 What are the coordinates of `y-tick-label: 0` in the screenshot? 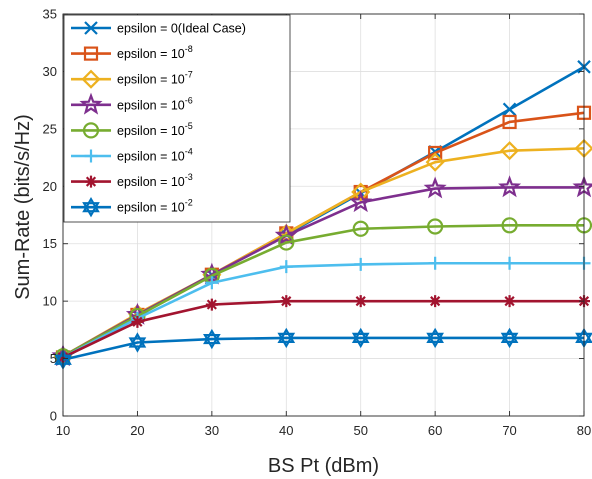 It's located at (53, 416).